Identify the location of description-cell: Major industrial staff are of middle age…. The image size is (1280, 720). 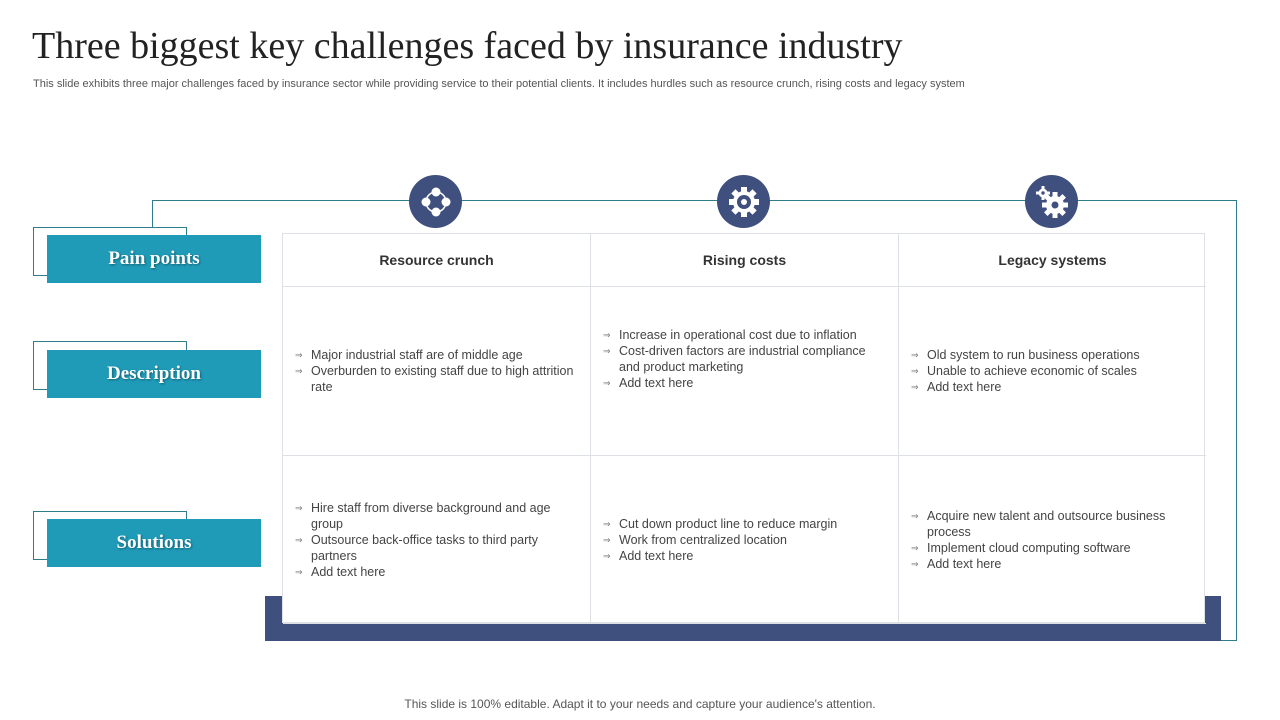
(437, 371).